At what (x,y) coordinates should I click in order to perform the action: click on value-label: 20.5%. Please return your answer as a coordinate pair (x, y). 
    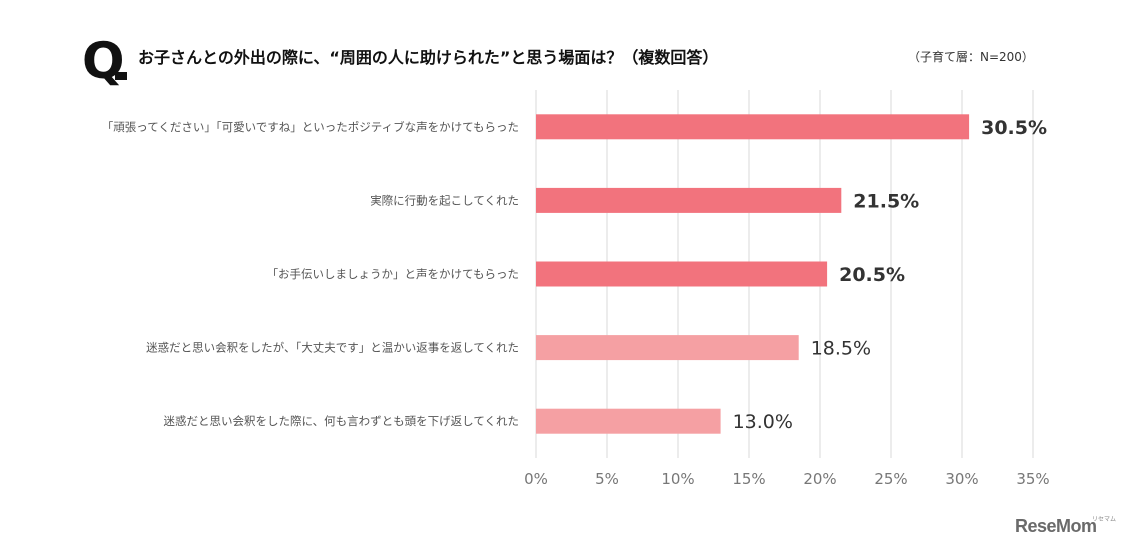
    Looking at the image, I should click on (872, 275).